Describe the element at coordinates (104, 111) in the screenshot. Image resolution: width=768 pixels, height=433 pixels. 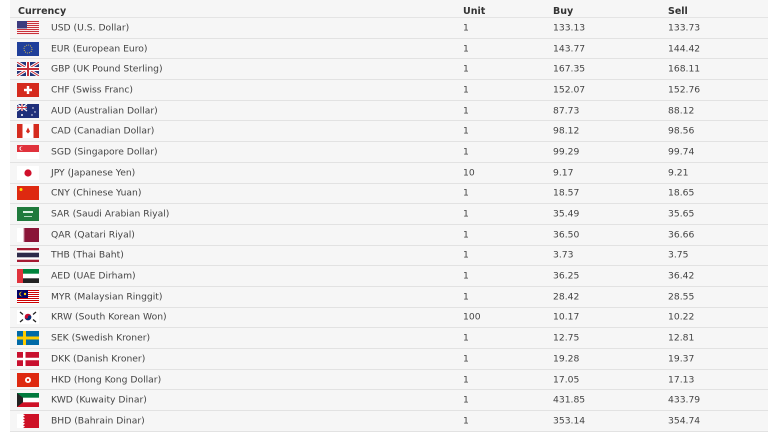
I see `currency-name: AUD (Australian Dollar)` at that location.